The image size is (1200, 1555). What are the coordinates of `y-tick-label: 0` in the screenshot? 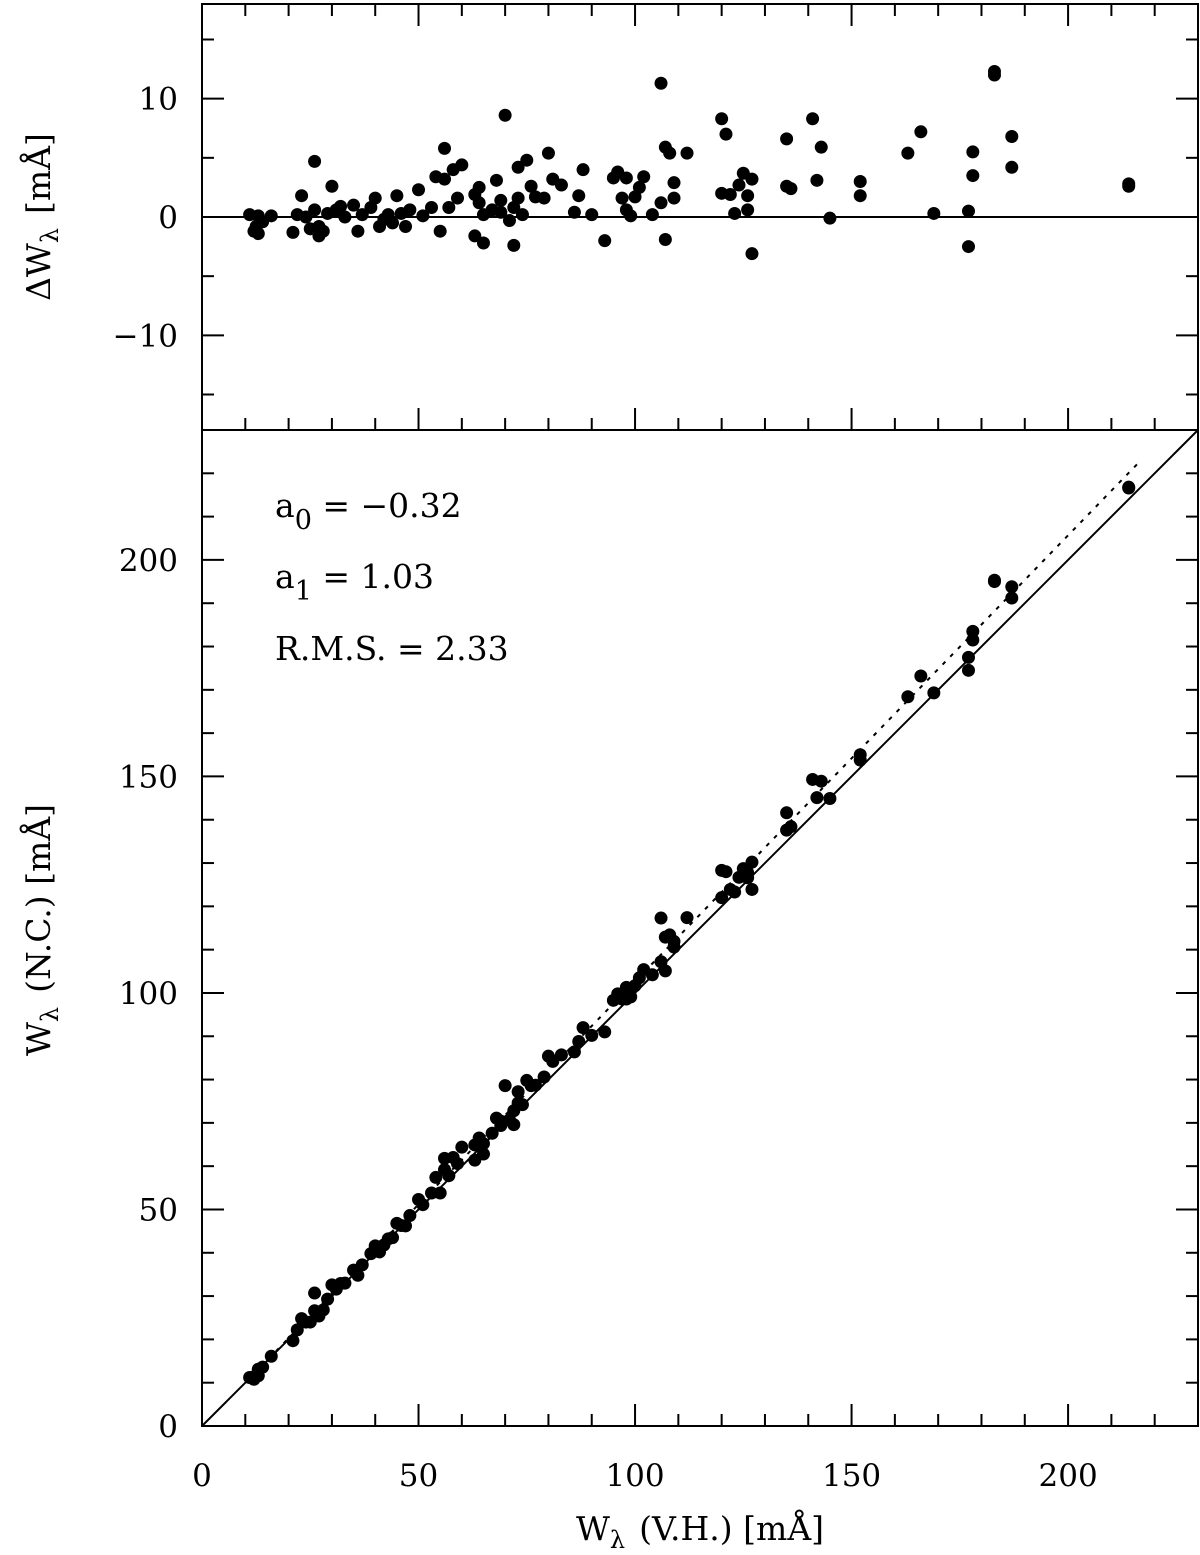 It's located at (168, 1427).